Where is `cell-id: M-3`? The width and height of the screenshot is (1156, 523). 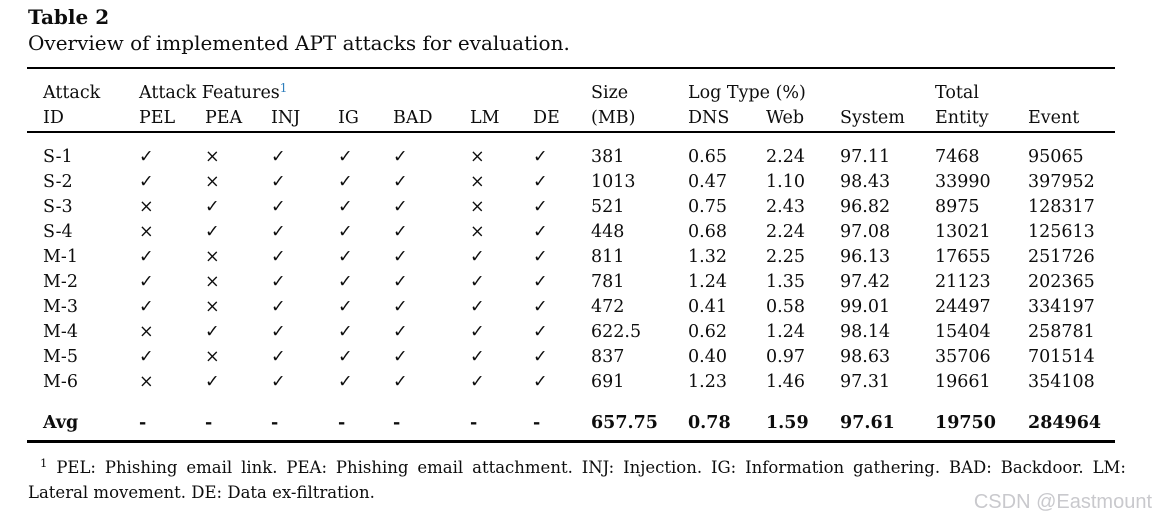 cell-id: M-3 is located at coordinates (60, 307).